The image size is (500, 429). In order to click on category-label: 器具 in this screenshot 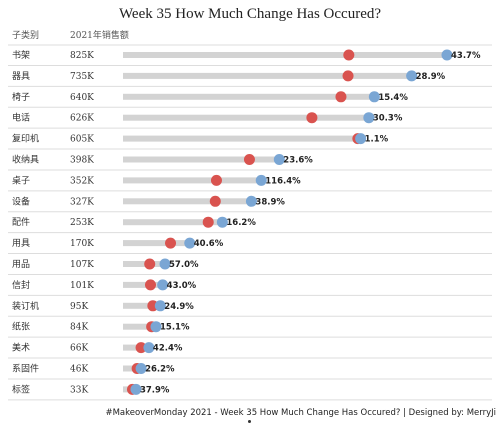, I will do `click(21, 76)`.